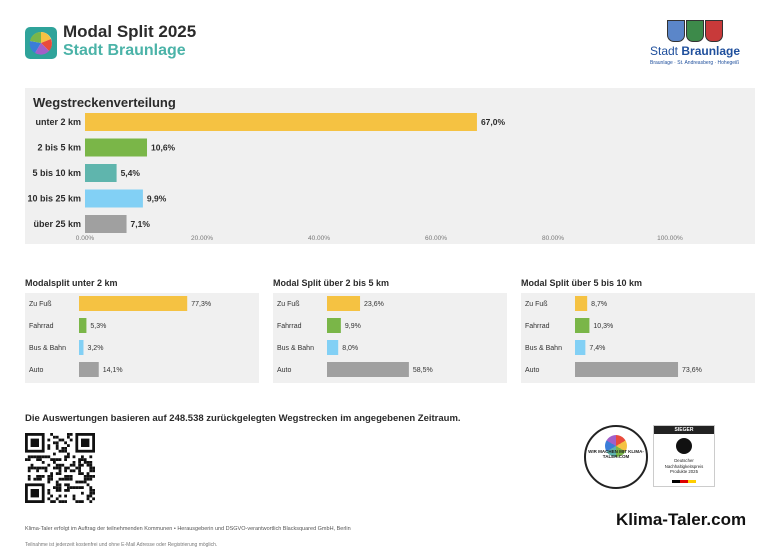  Describe the element at coordinates (695, 63) in the screenshot. I see `brand-subtitle: Braunlage · St. Andreasberg · Hohegeiß` at that location.